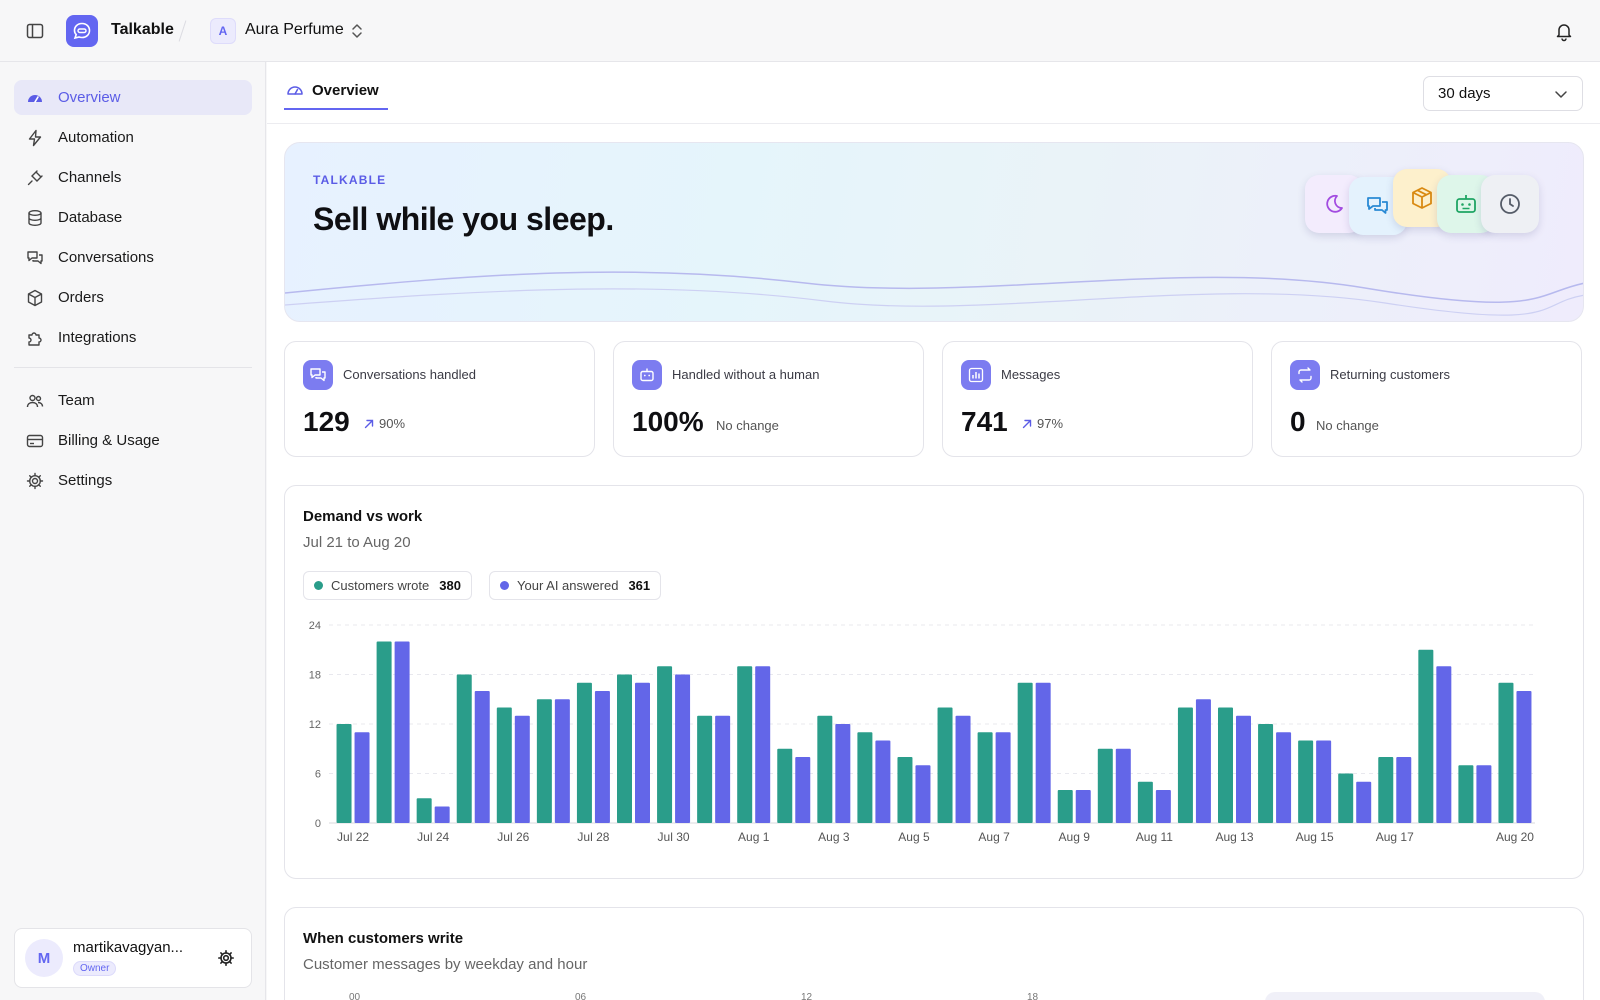 This screenshot has width=1600, height=1000. Describe the element at coordinates (357, 31) in the screenshot. I see `workspace-switcher-chevron-icon` at that location.